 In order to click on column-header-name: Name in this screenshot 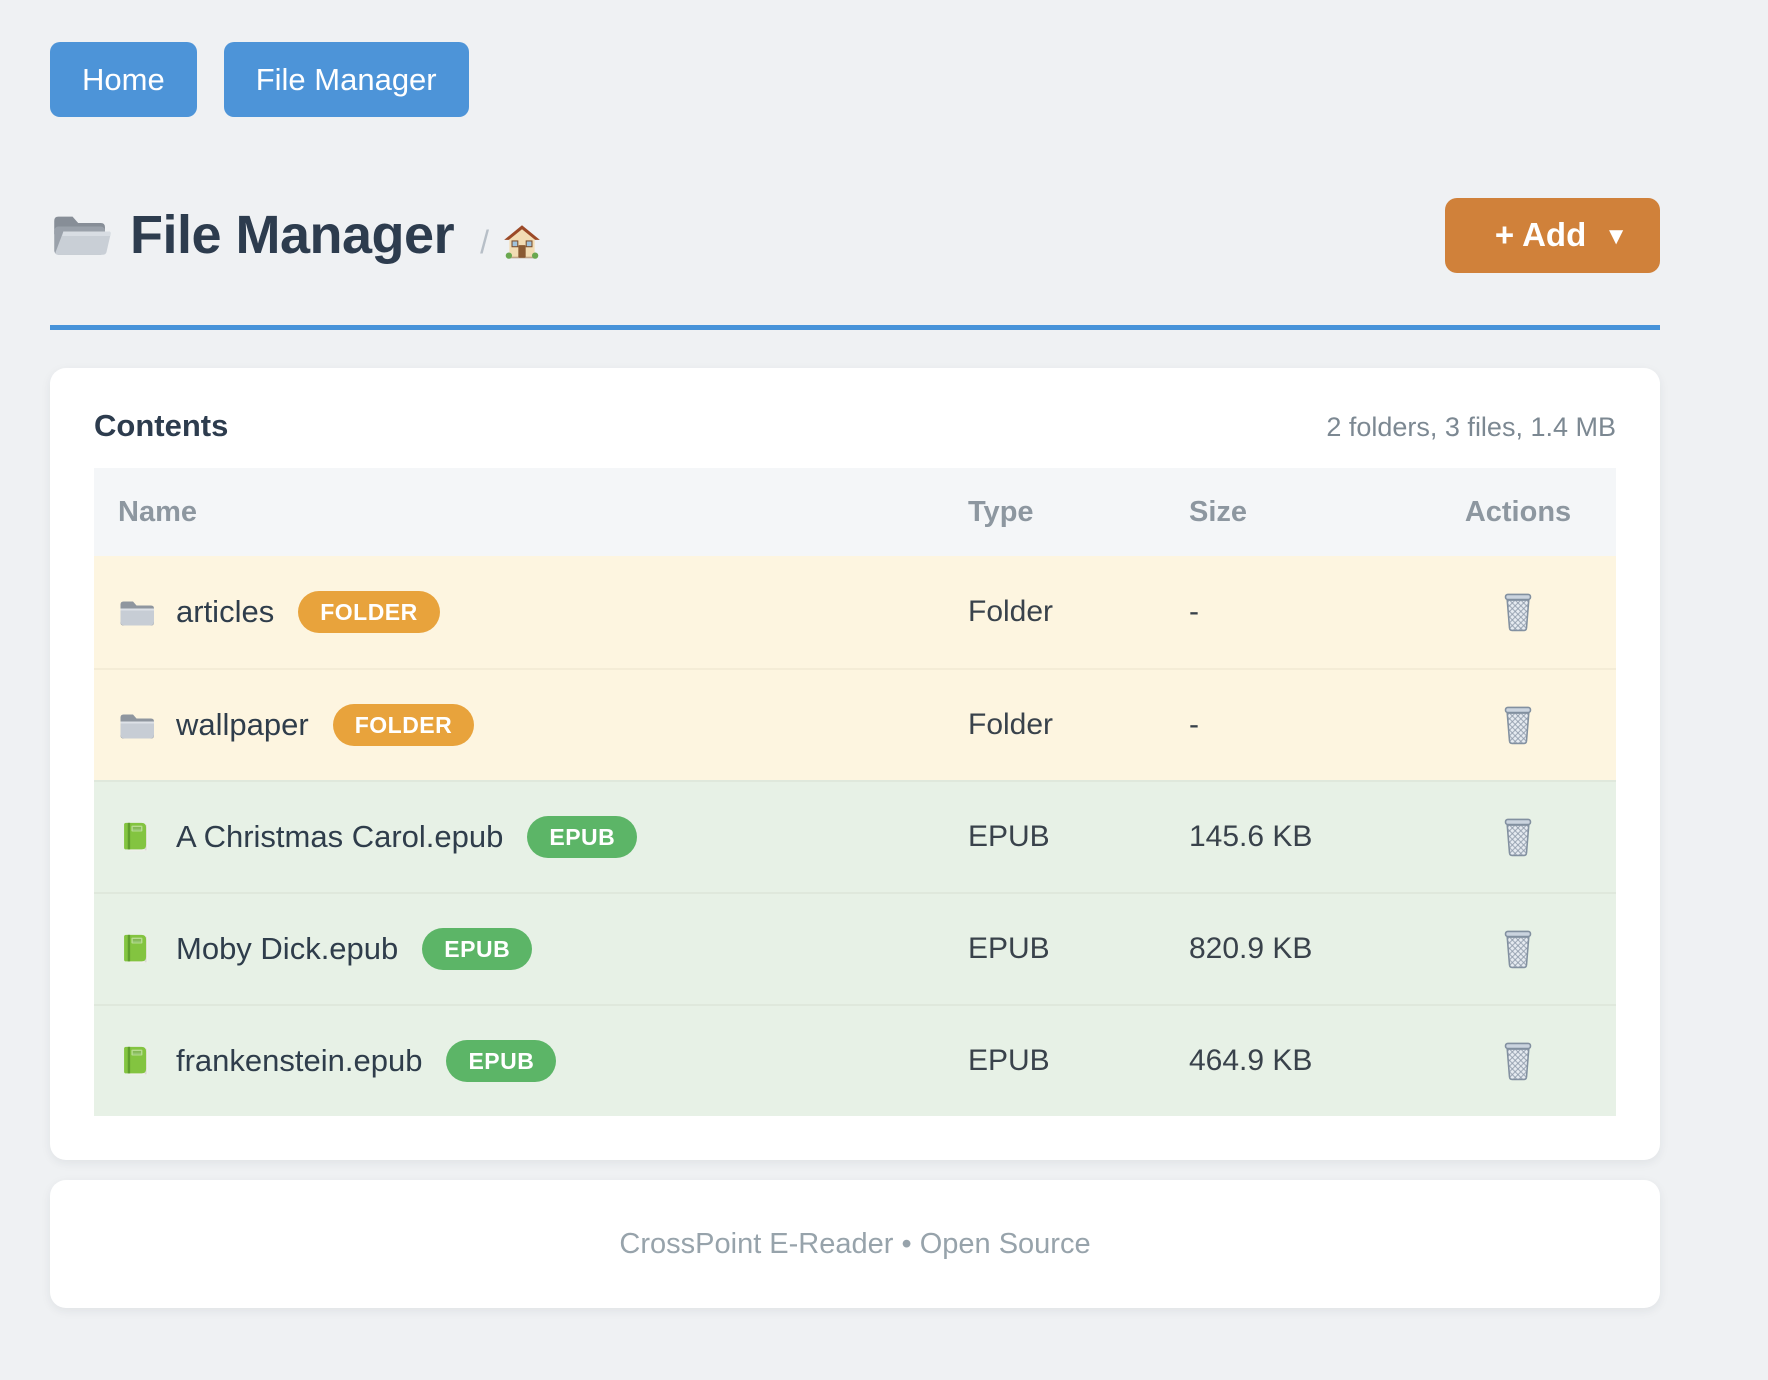, I will do `click(157, 511)`.